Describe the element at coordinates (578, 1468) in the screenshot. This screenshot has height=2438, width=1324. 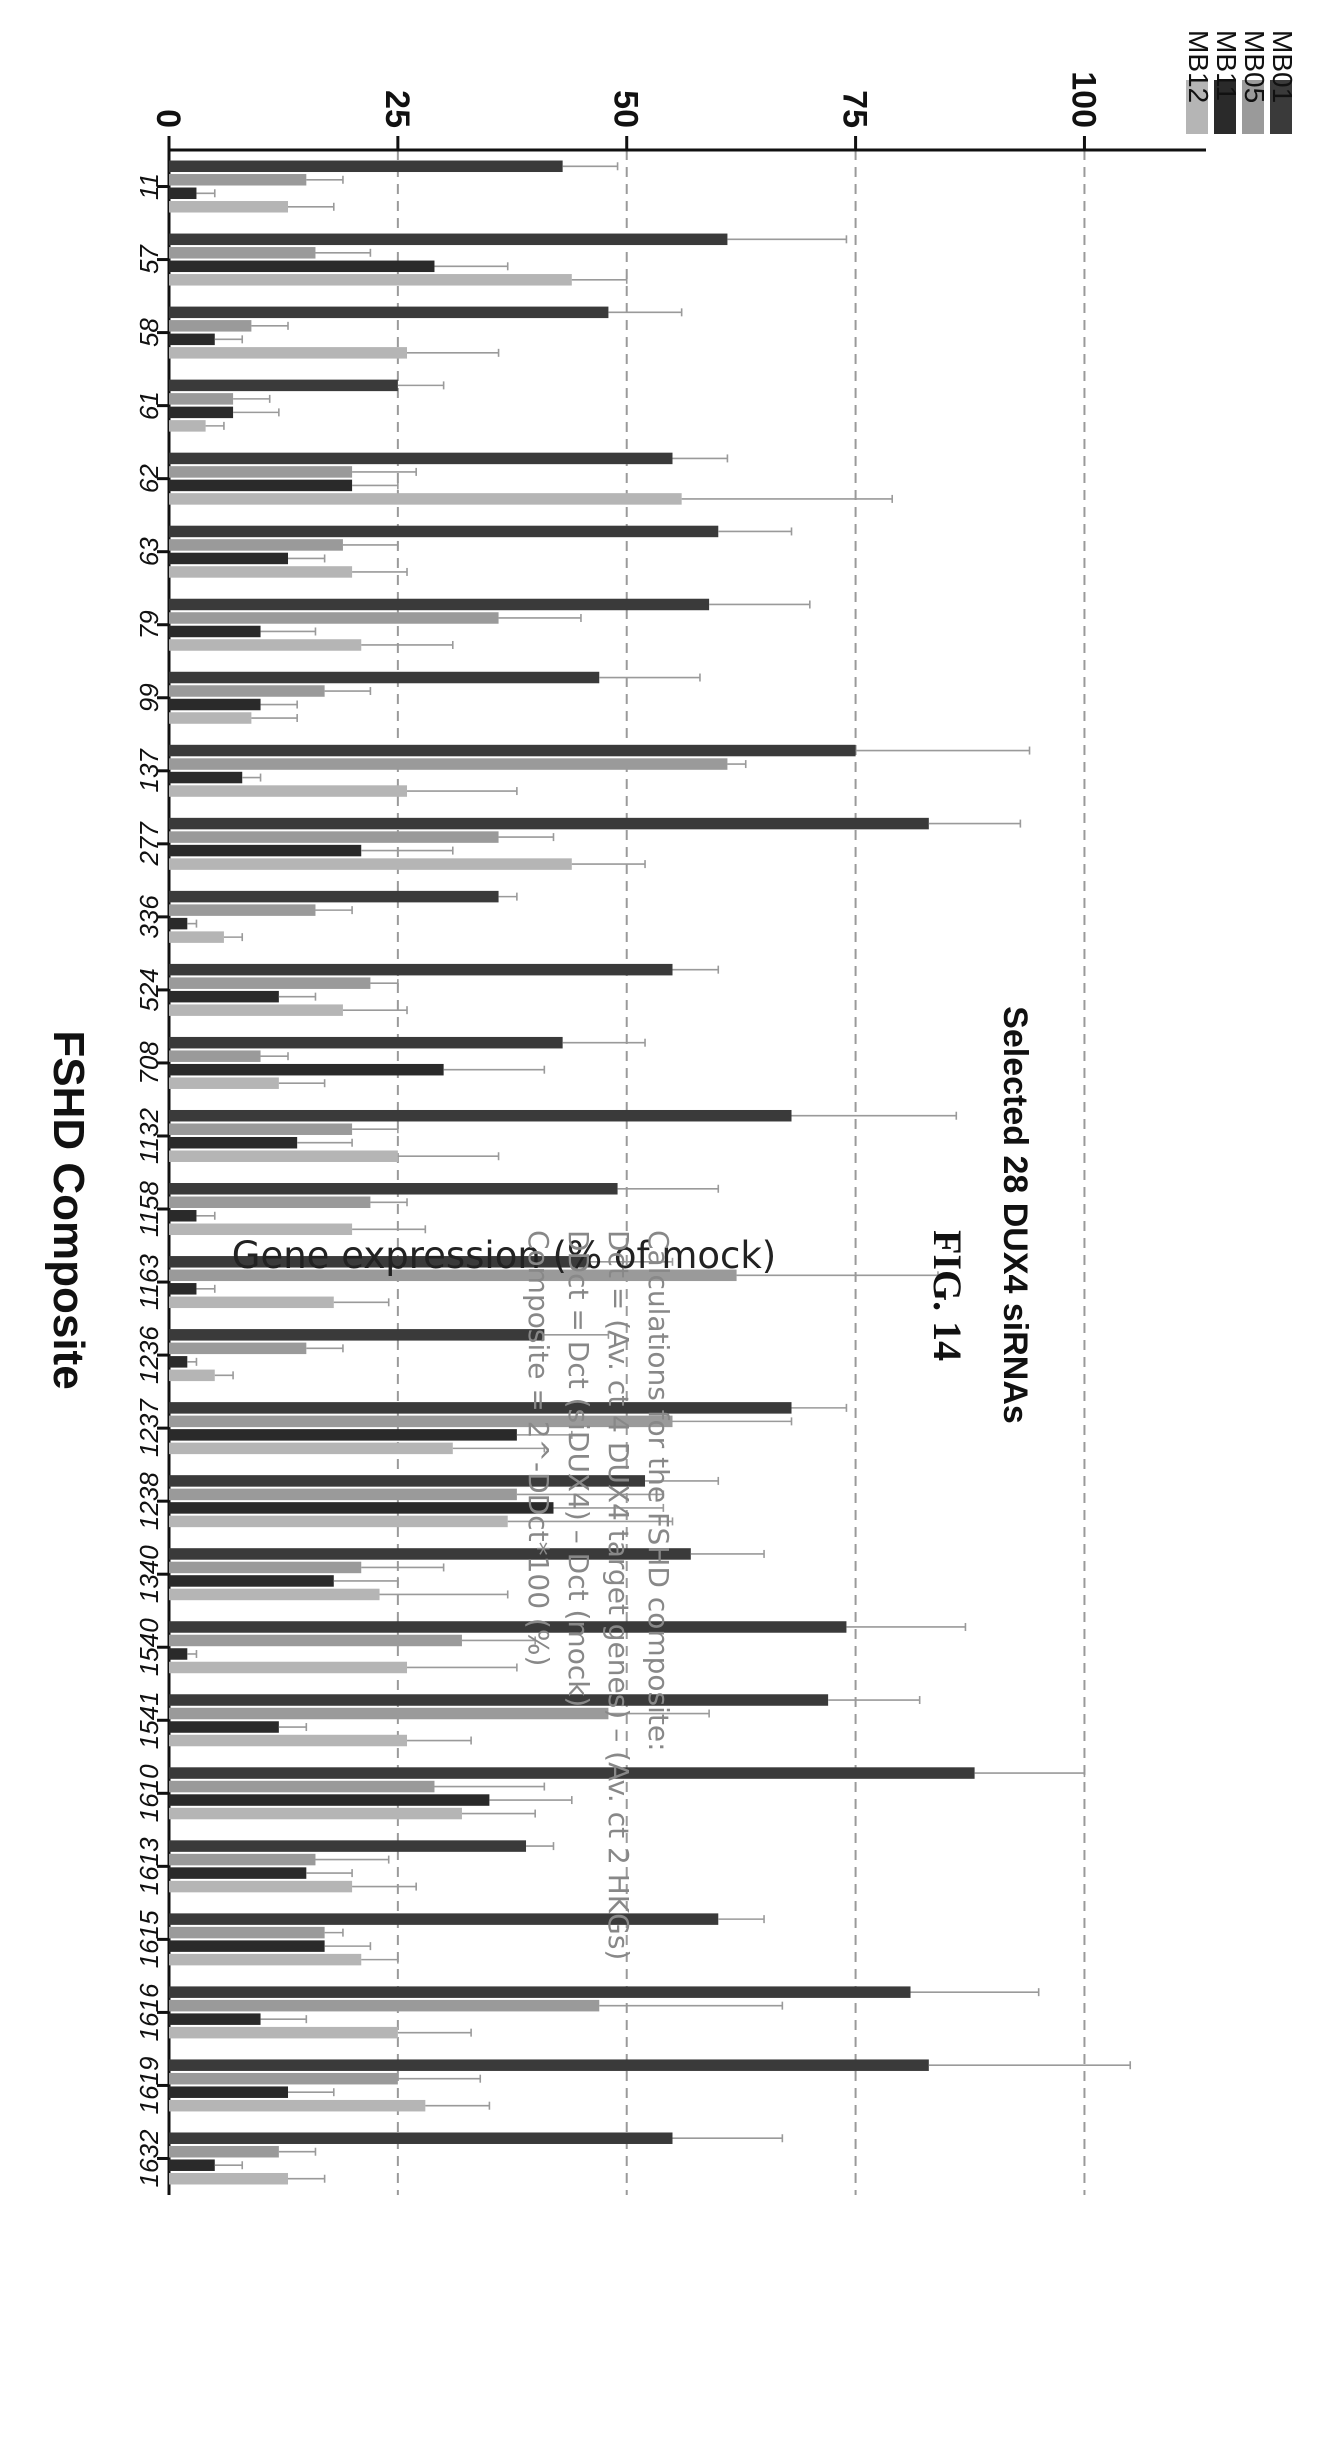
I see `notes-line-2: DDct = Dct (siDUX4) – Dct (mock)` at that location.